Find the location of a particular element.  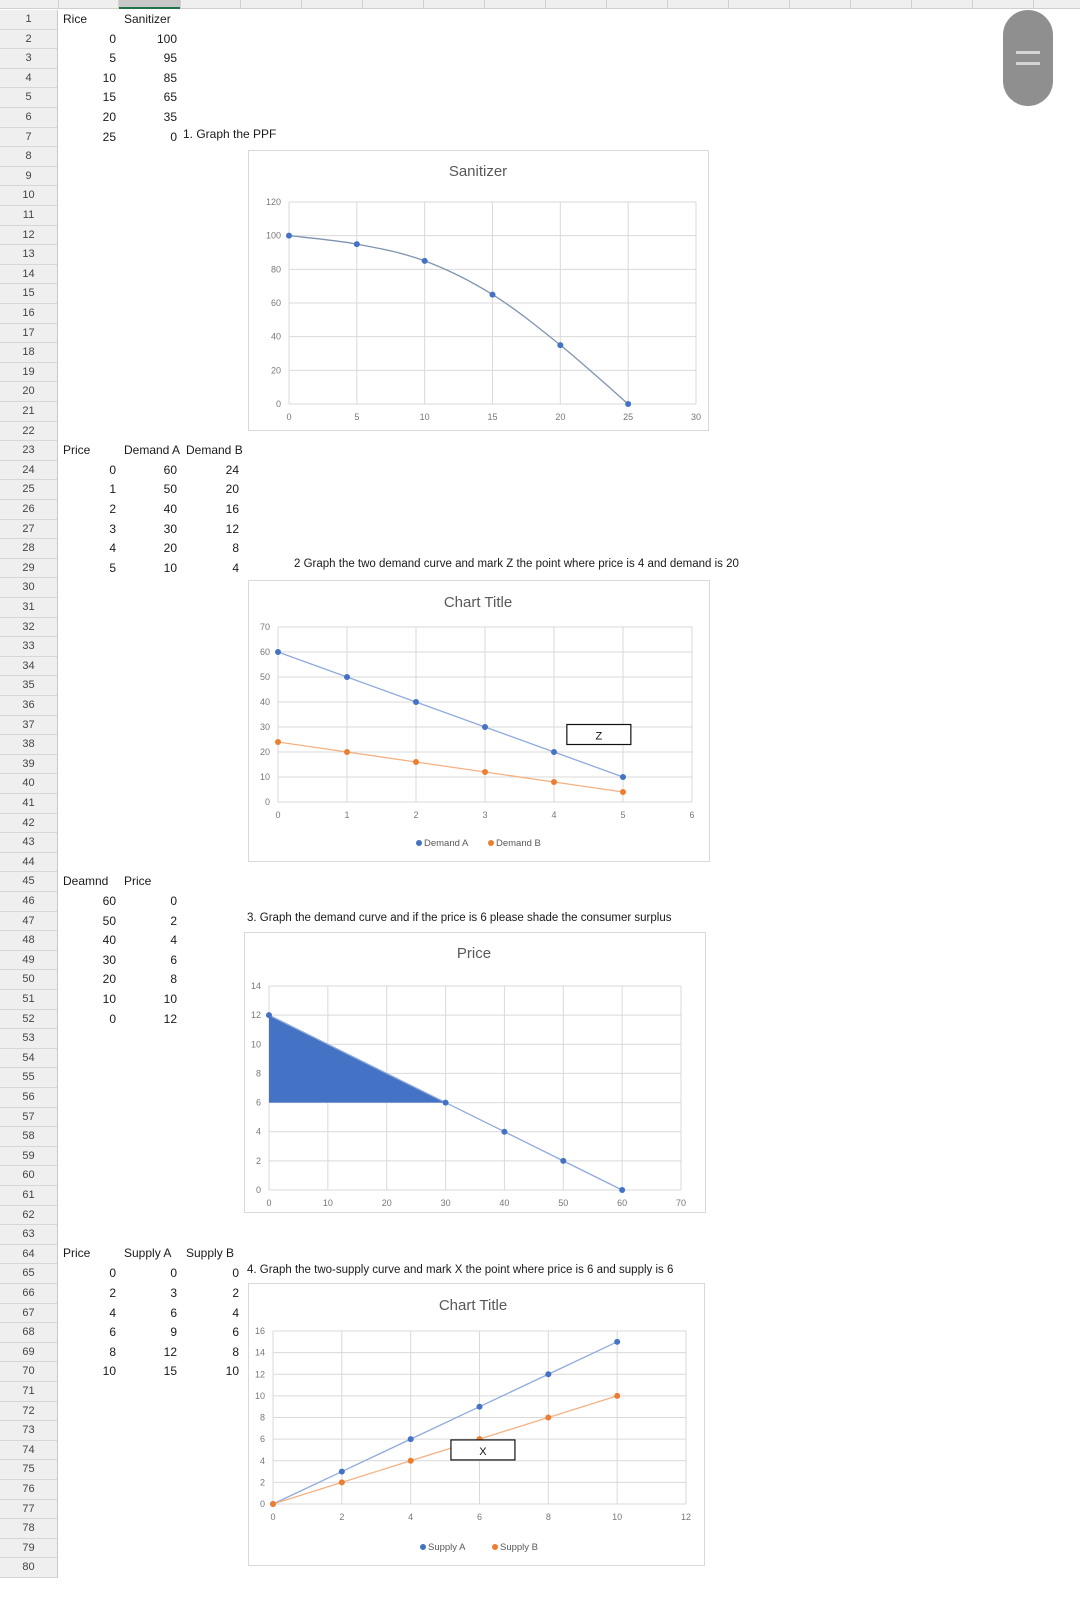

row-header: 66 is located at coordinates (29, 1294).